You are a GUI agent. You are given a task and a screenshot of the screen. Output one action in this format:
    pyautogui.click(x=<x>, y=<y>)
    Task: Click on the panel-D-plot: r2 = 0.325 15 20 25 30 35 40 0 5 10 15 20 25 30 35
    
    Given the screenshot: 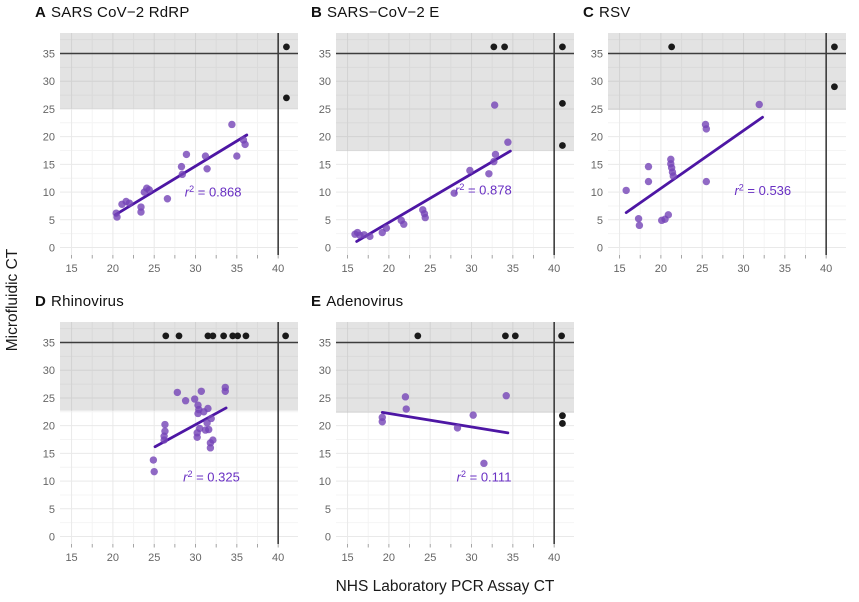 What is the action you would take?
    pyautogui.click(x=170, y=443)
    